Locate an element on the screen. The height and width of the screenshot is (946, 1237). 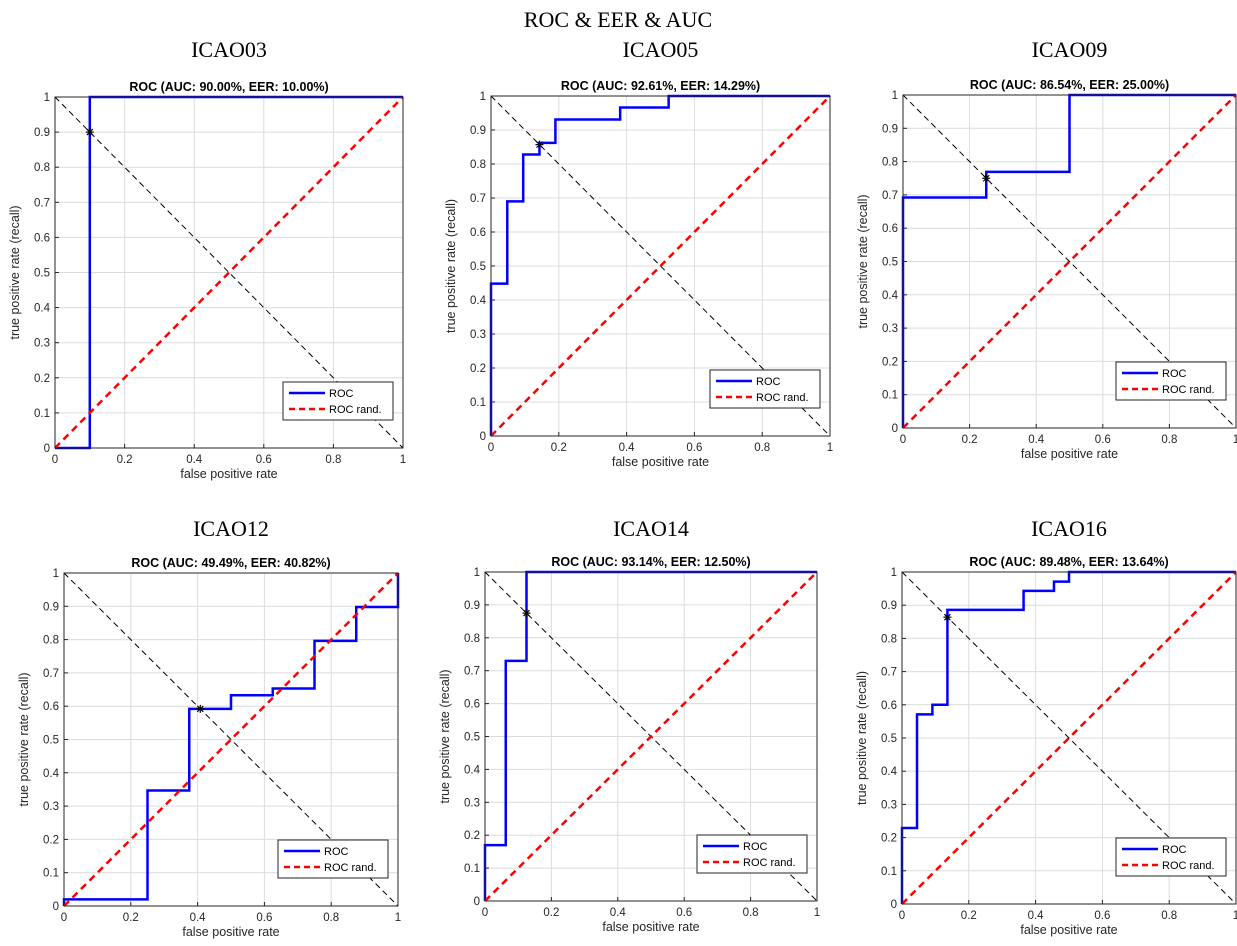
panel-title: ICAO05 is located at coordinates (661, 49).